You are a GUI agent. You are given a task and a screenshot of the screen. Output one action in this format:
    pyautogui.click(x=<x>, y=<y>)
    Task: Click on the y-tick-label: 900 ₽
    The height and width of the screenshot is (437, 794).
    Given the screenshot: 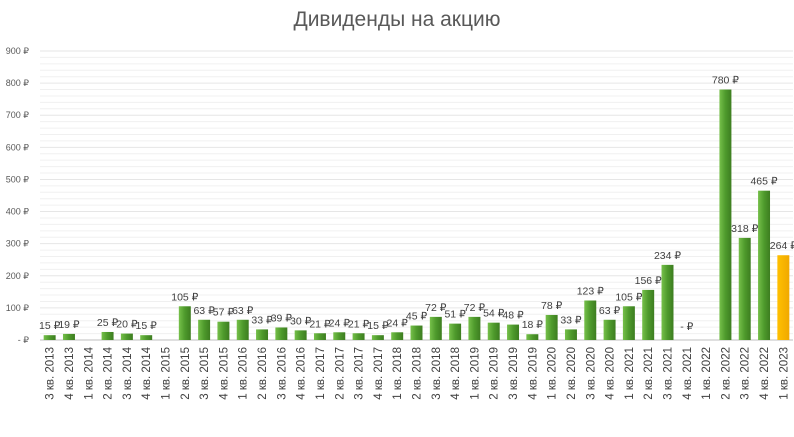 What is the action you would take?
    pyautogui.click(x=18, y=51)
    